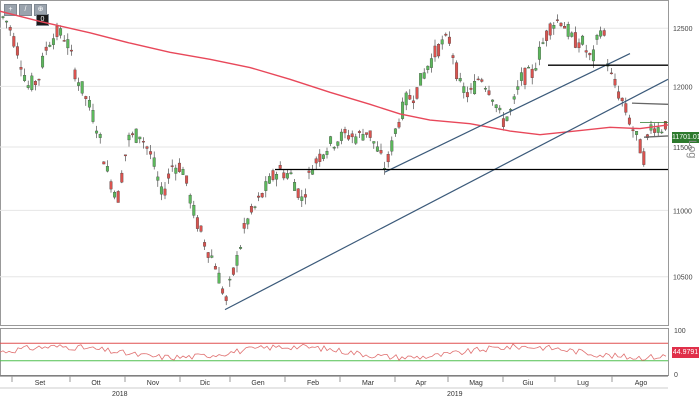 The height and width of the screenshot is (400, 700). Describe the element at coordinates (682, 211) in the screenshot. I see `y-tick-label: 11000` at that location.